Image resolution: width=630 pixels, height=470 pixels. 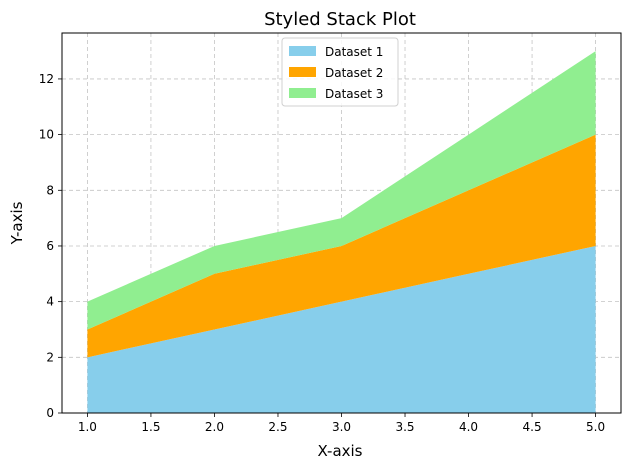 What do you see at coordinates (87, 427) in the screenshot?
I see `x-tick-label: 1.0` at bounding box center [87, 427].